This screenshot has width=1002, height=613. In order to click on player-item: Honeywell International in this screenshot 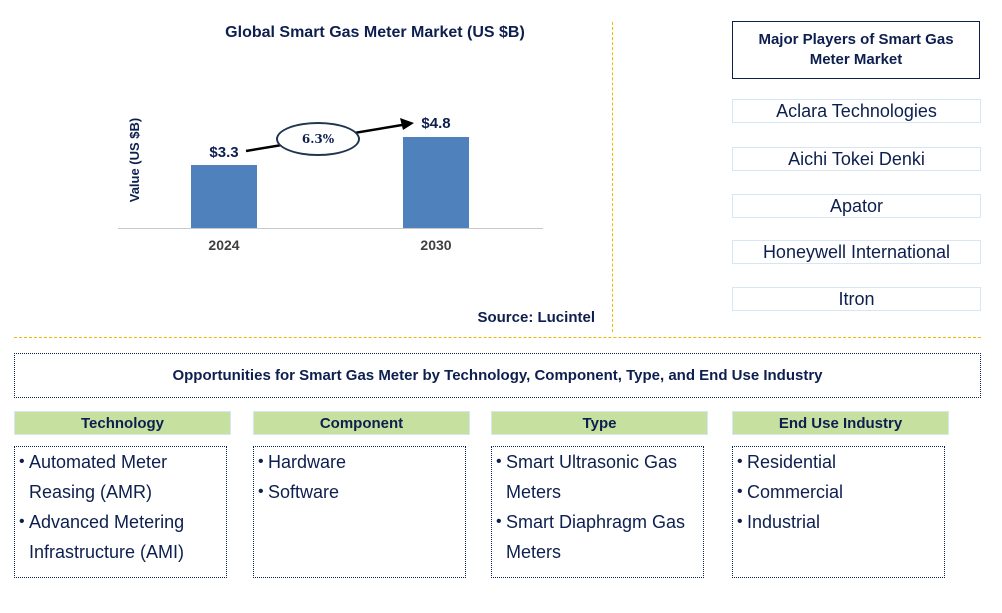, I will do `click(856, 252)`.